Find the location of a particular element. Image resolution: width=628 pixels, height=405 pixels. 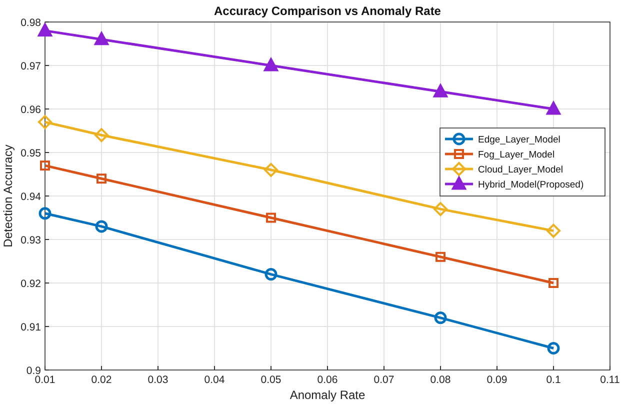

y-axis-title: Detection Accuracy is located at coordinates (8, 196).